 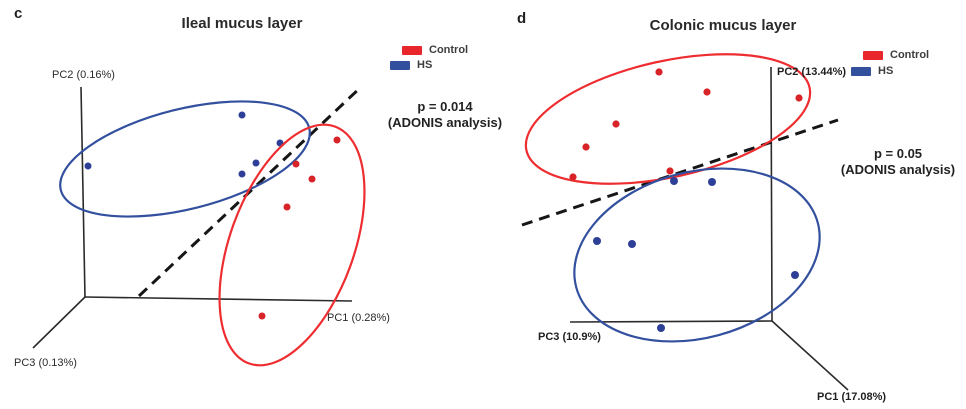 I want to click on panel-c-method: (ADONIS analysis), so click(x=445, y=122).